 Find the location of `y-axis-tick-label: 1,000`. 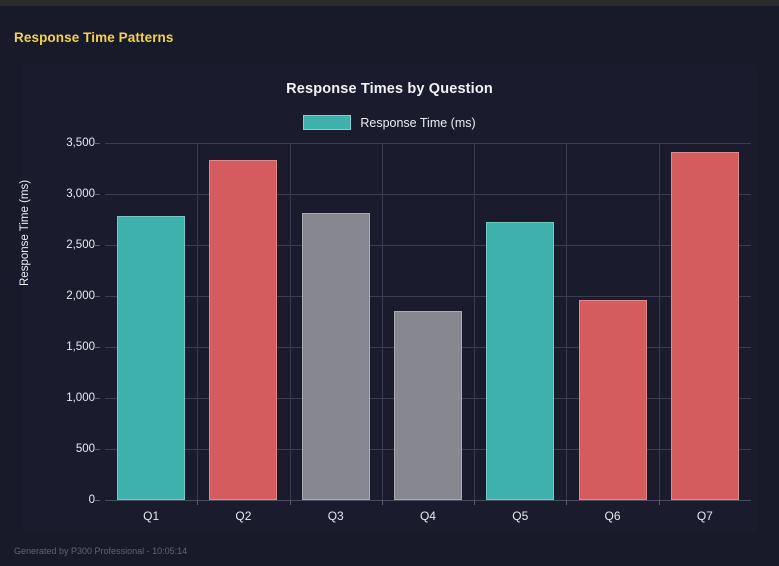

y-axis-tick-label: 1,000 is located at coordinates (80, 398).